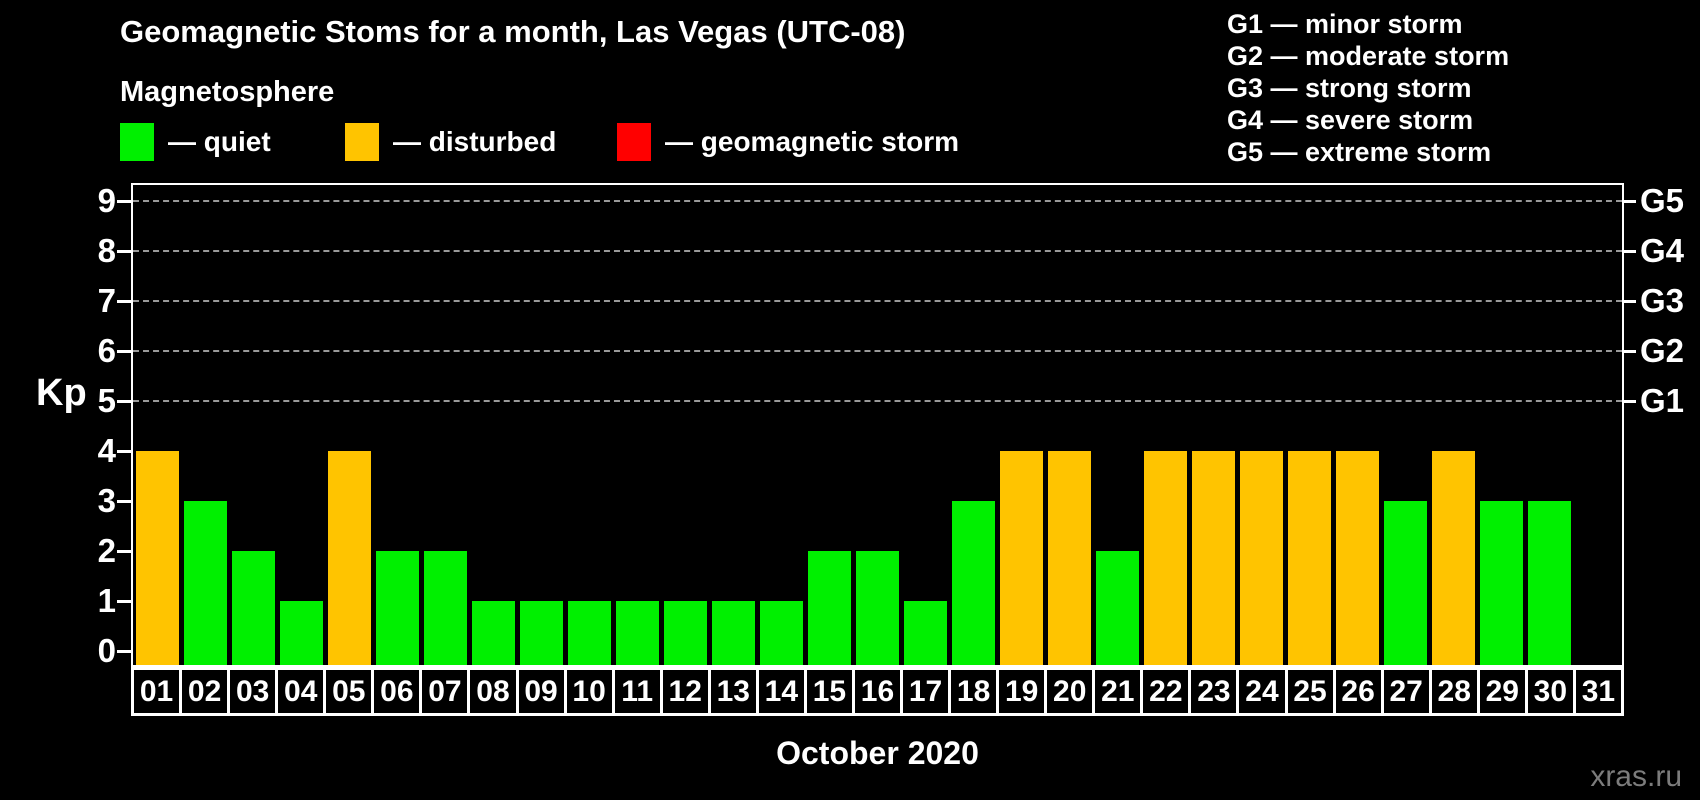 This screenshot has height=800, width=1700. I want to click on kp-axis-label: Kp, so click(61, 393).